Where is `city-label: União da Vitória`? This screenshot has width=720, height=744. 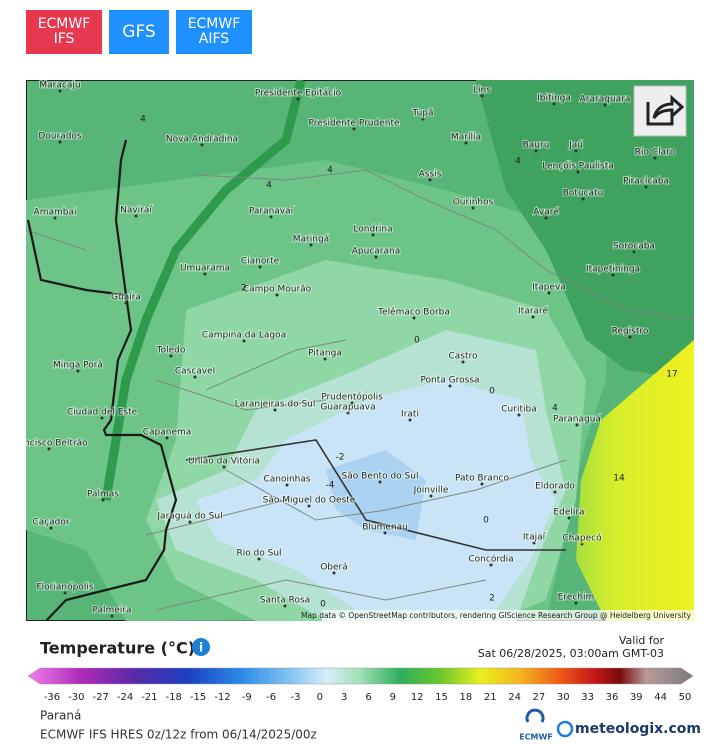 city-label: União da Vitória is located at coordinates (224, 461).